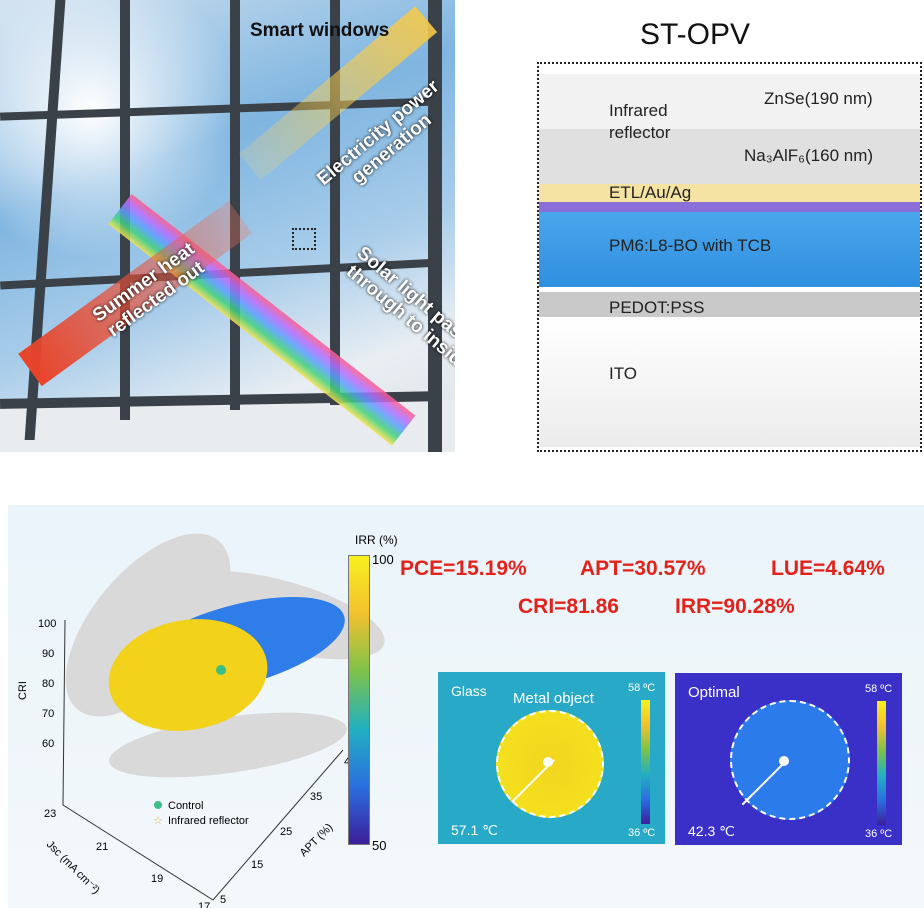 This screenshot has height=908, width=924. Describe the element at coordinates (383, 559) in the screenshot. I see `colorbar-max: 100` at that location.